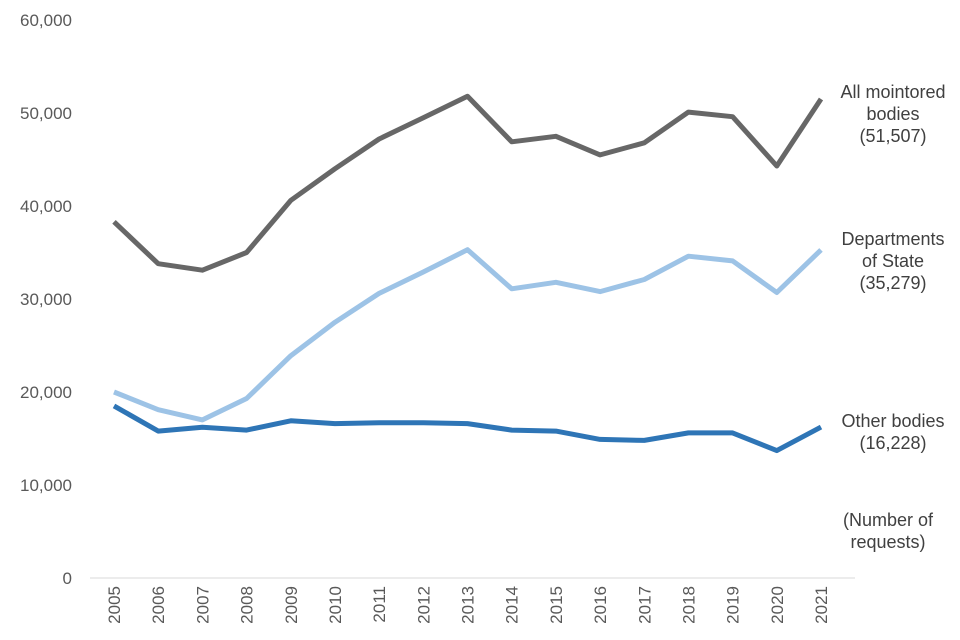 The width and height of the screenshot is (960, 640). I want to click on series-label-1: (35,279), so click(892, 283).